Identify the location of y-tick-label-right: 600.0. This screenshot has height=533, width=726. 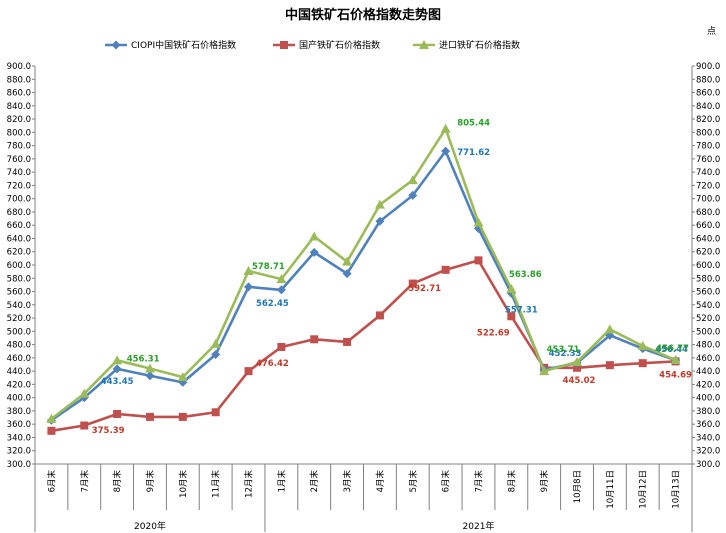
(708, 266).